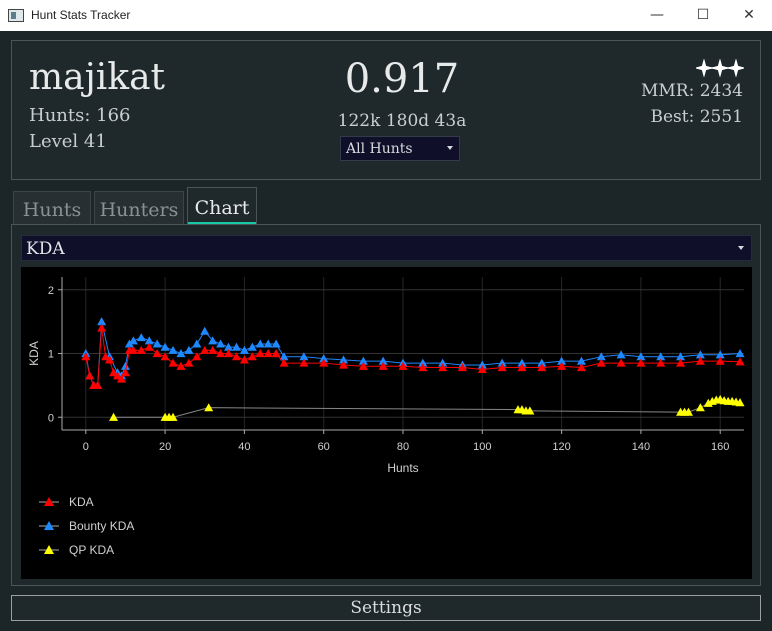 Image resolution: width=772 pixels, height=631 pixels. Describe the element at coordinates (101, 526) in the screenshot. I see `legend-label: Bounty KDA` at that location.